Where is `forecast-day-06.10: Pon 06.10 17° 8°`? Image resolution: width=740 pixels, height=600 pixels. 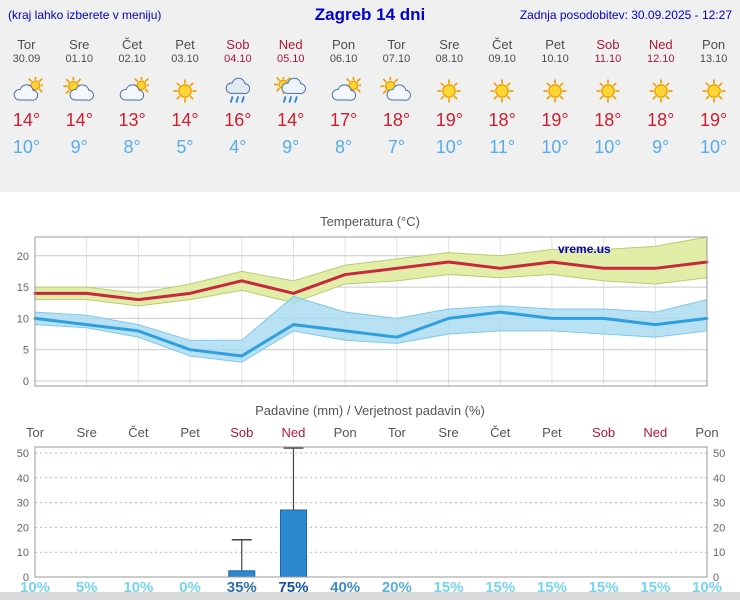 forecast-day-06.10: Pon 06.10 17° 8° is located at coordinates (343, 97).